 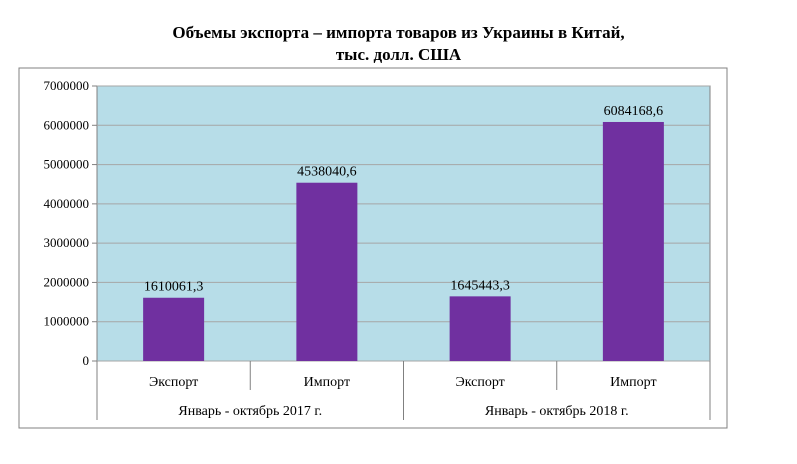 What do you see at coordinates (86, 360) in the screenshot?
I see `y-tick-label: 0` at bounding box center [86, 360].